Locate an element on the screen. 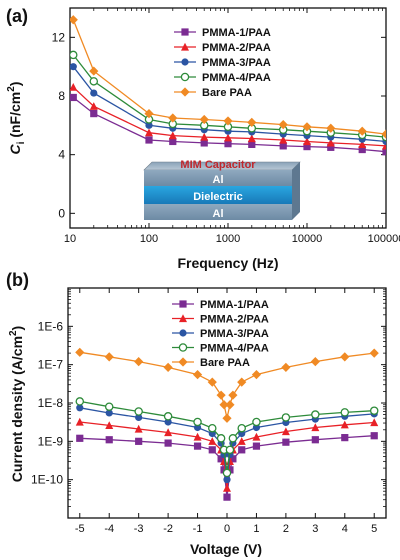 This screenshot has height=560, width=400. inset-layer-middle: Dielectric is located at coordinates (218, 197).